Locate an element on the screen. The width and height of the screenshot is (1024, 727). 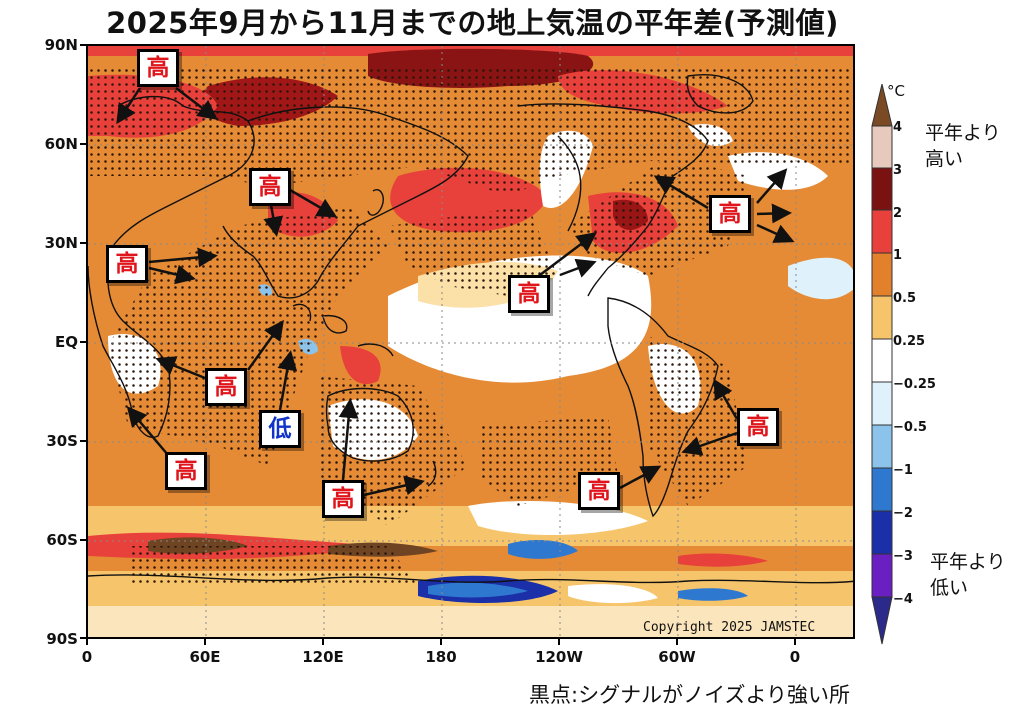
legend-high-text: 平年より 高い is located at coordinates (963, 146).